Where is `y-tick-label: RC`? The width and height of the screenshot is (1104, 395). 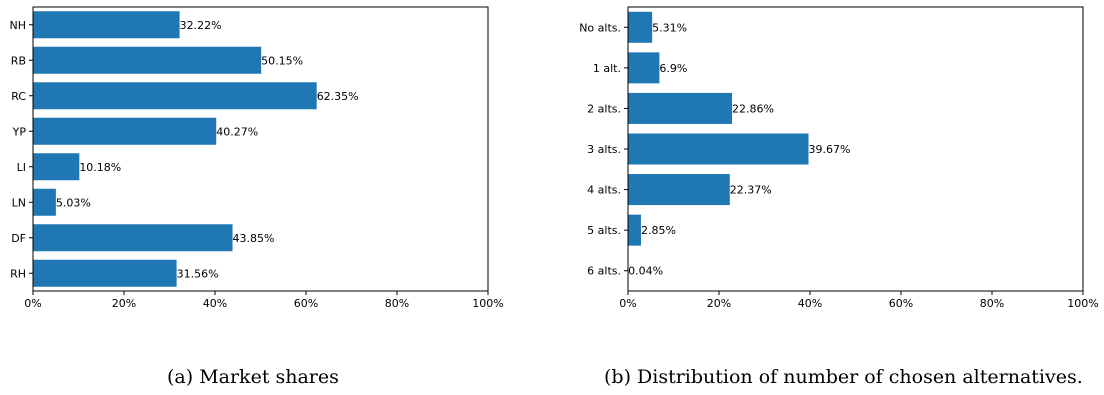 y-tick-label: RC is located at coordinates (18, 96).